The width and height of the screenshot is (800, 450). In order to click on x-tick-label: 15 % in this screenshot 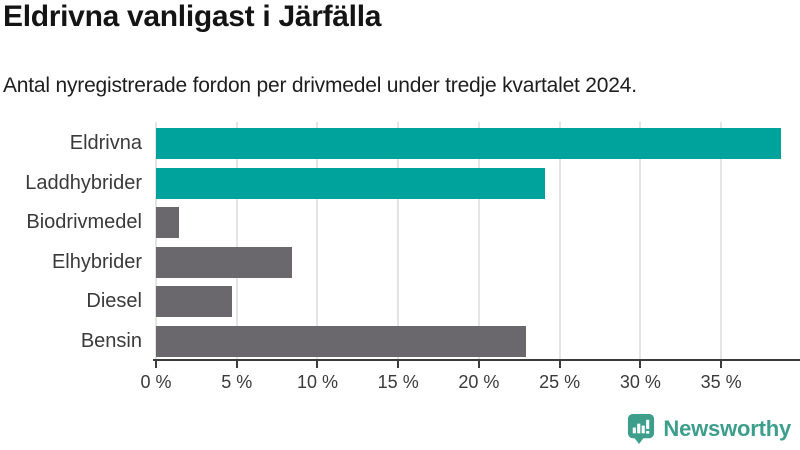, I will do `click(398, 382)`.